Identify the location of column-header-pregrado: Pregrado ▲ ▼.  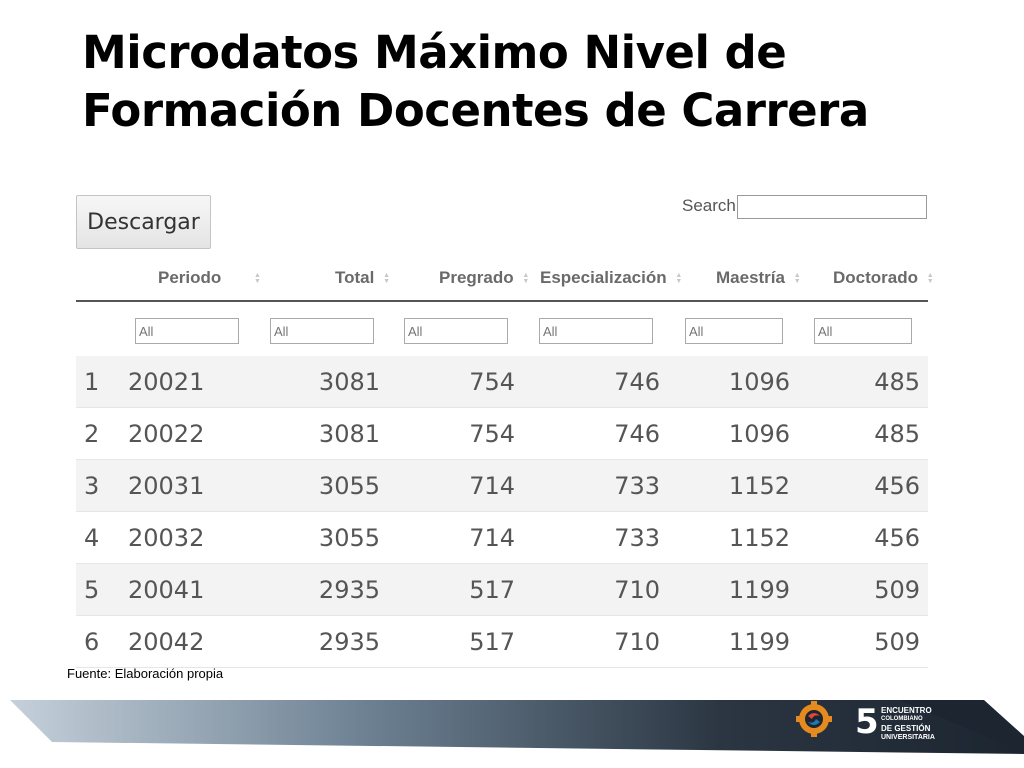
(484, 278).